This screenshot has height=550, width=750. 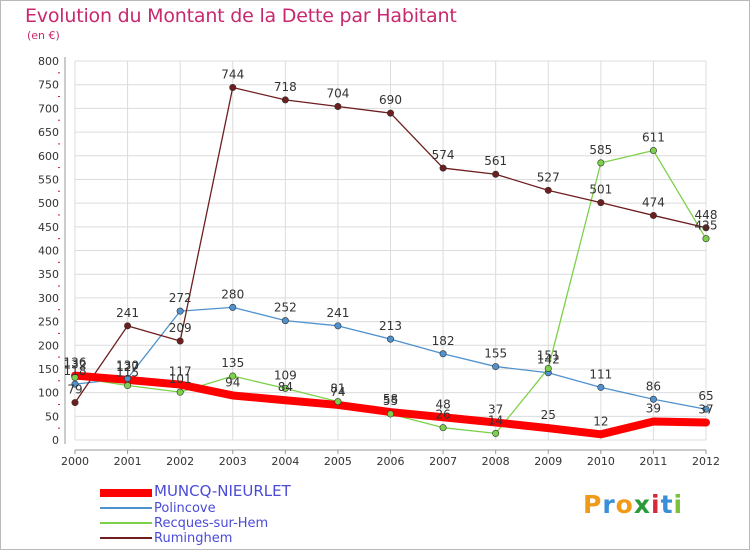 What do you see at coordinates (600, 150) in the screenshot?
I see `data-label: 585` at bounding box center [600, 150].